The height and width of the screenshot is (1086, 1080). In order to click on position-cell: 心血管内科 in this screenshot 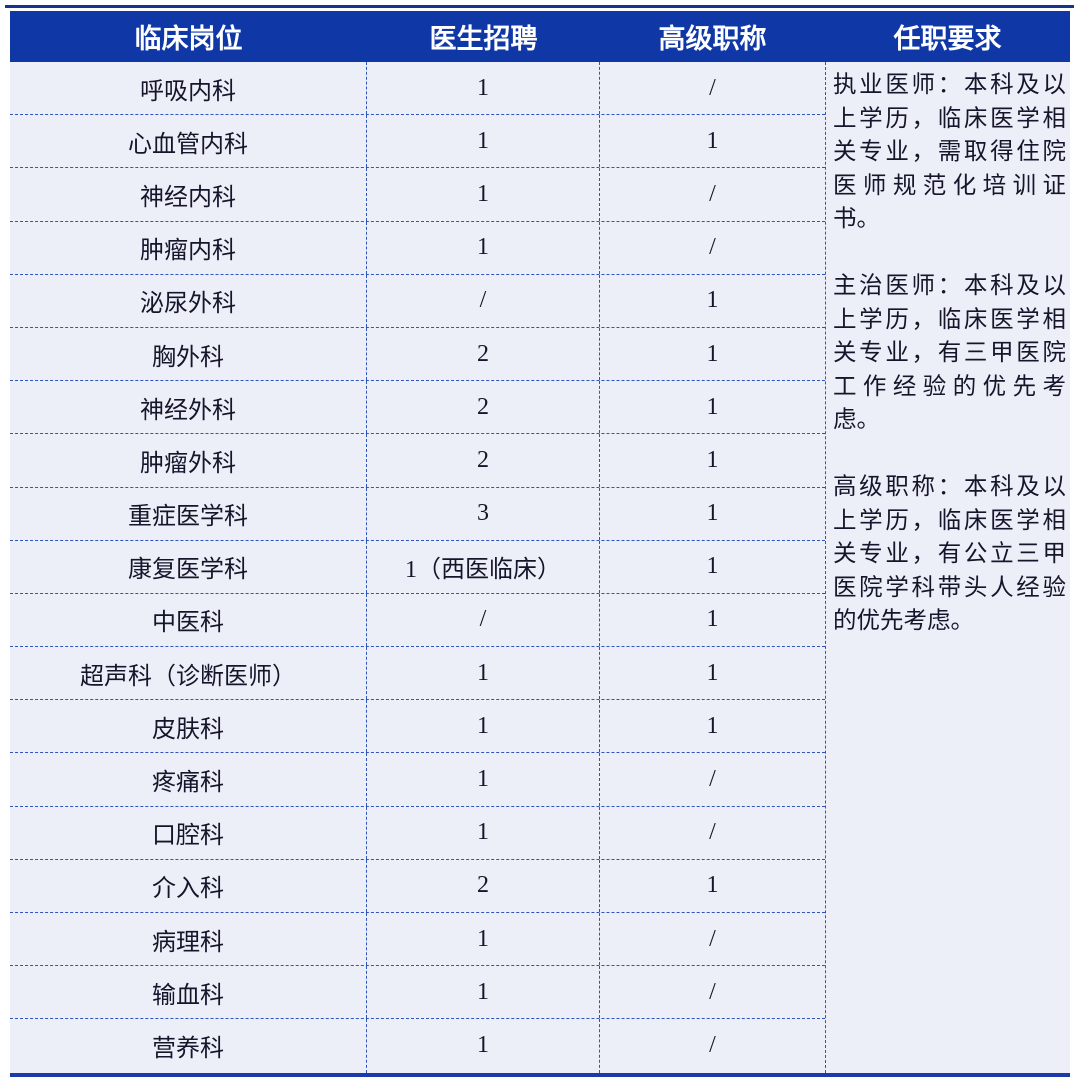, I will do `click(188, 141)`.